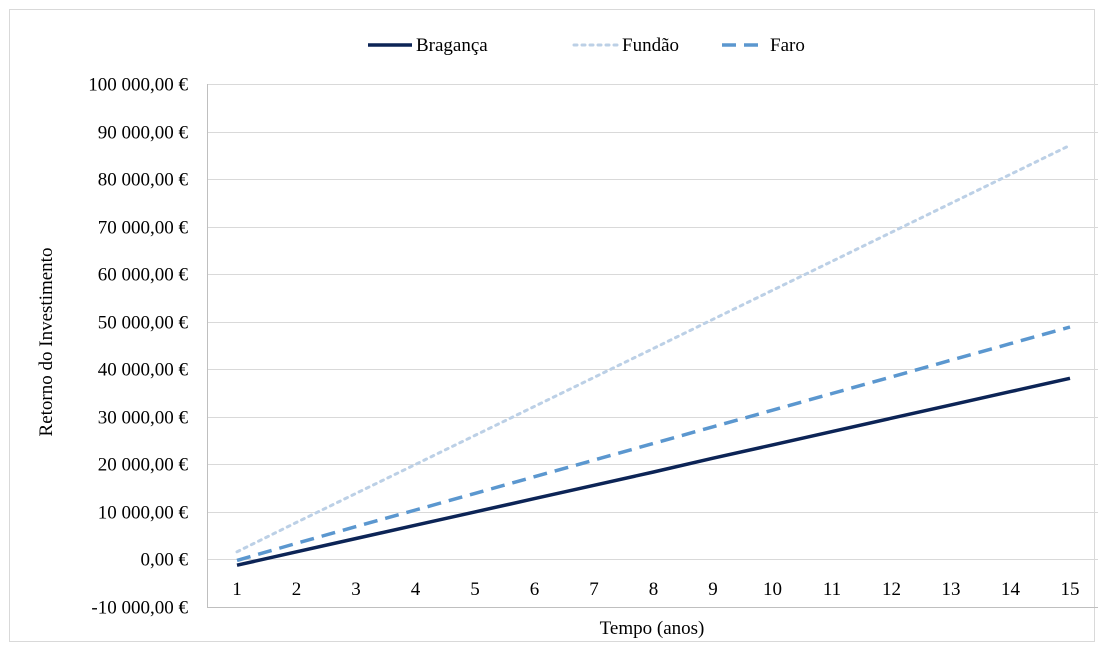 The image size is (1104, 651). I want to click on y-tick-label: 10 000,00 €, so click(143, 513).